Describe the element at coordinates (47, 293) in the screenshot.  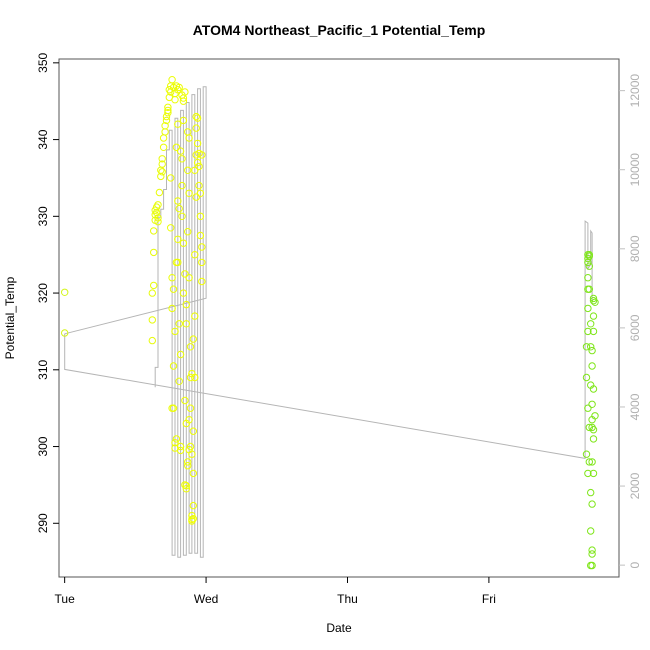
I see `y-axis-left: 290 300 310 320 330 340 350` at that location.